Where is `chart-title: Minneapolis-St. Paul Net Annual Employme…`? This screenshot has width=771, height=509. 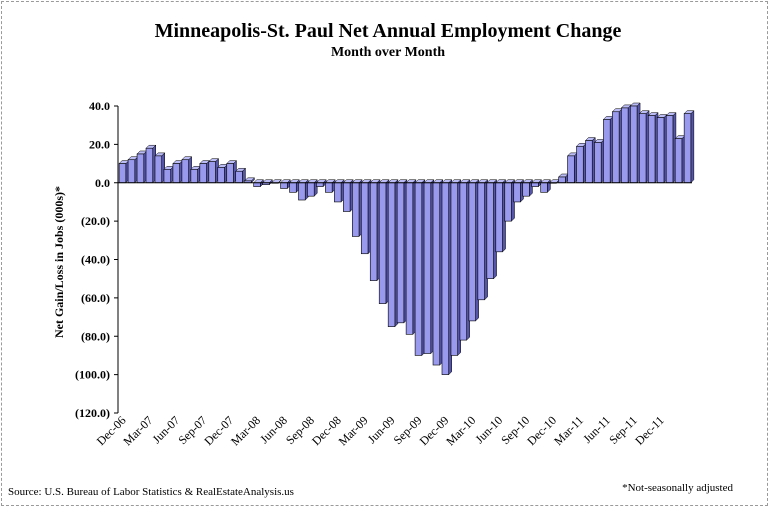
chart-title: Minneapolis-St. Paul Net Annual Employme… is located at coordinates (388, 31).